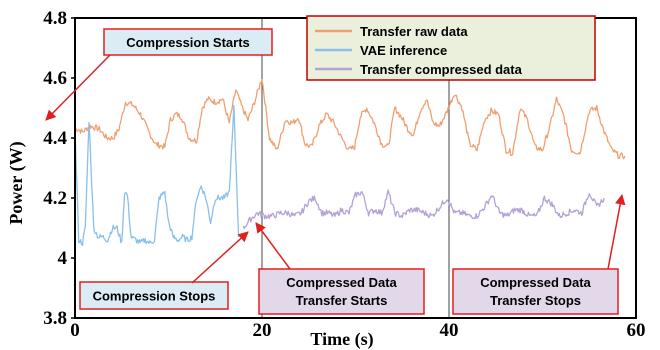 This screenshot has height=350, width=660. What do you see at coordinates (63, 258) in the screenshot?
I see `y-tick-label: 4` at bounding box center [63, 258].